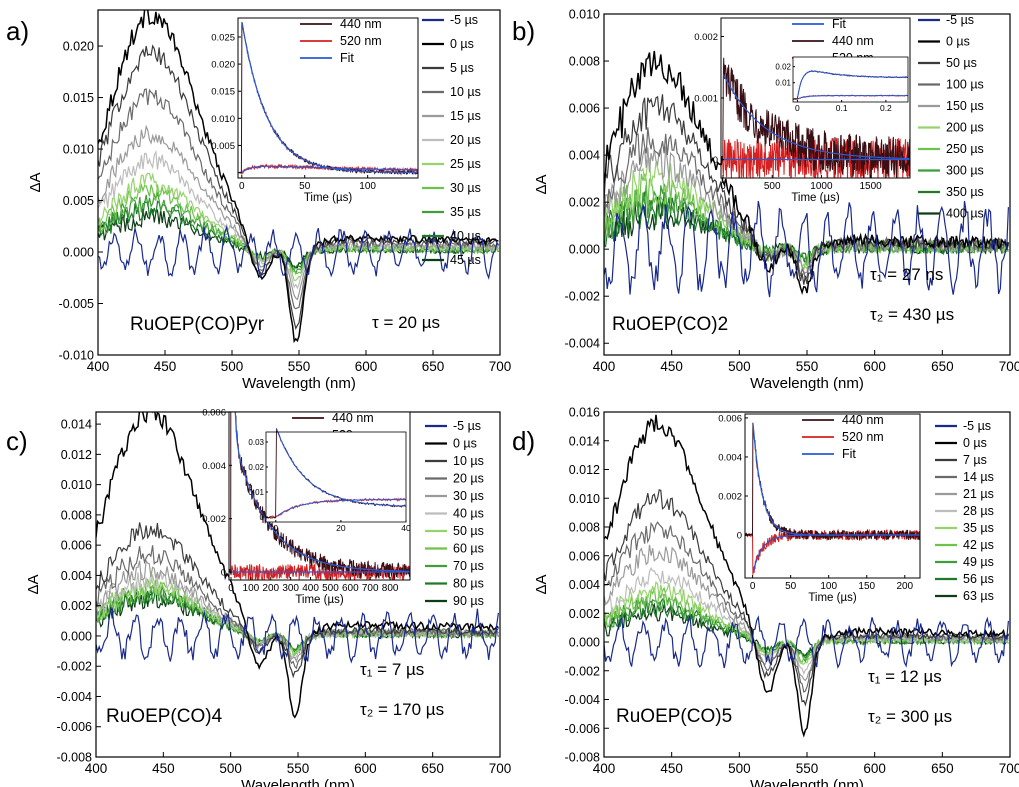  Describe the element at coordinates (197, 324) in the screenshot. I see `sample-label: RuOEP(CO)Pyr` at that location.